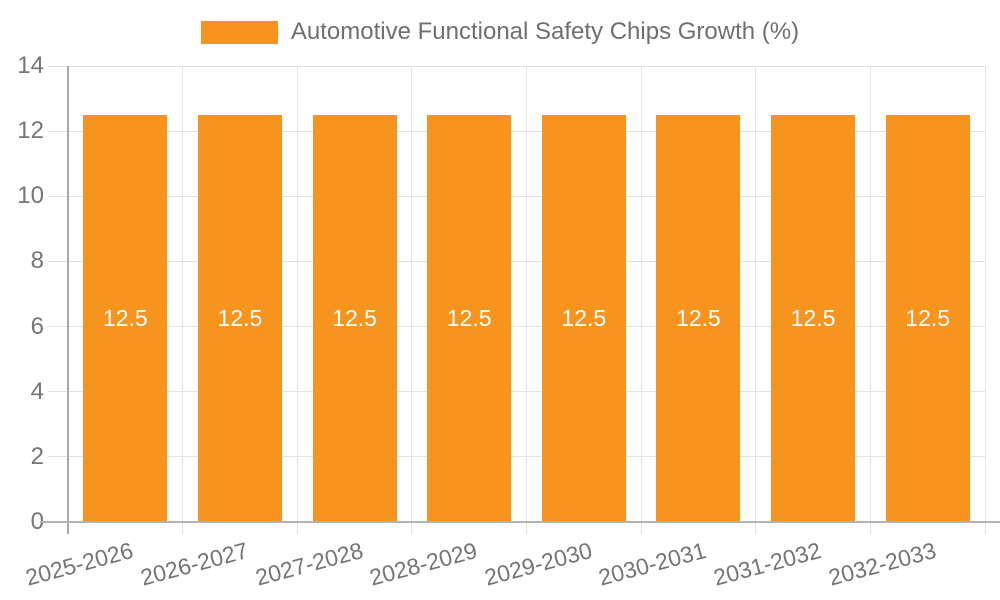  Describe the element at coordinates (538, 564) in the screenshot. I see `x-tick-label: 2029-2030` at that location.